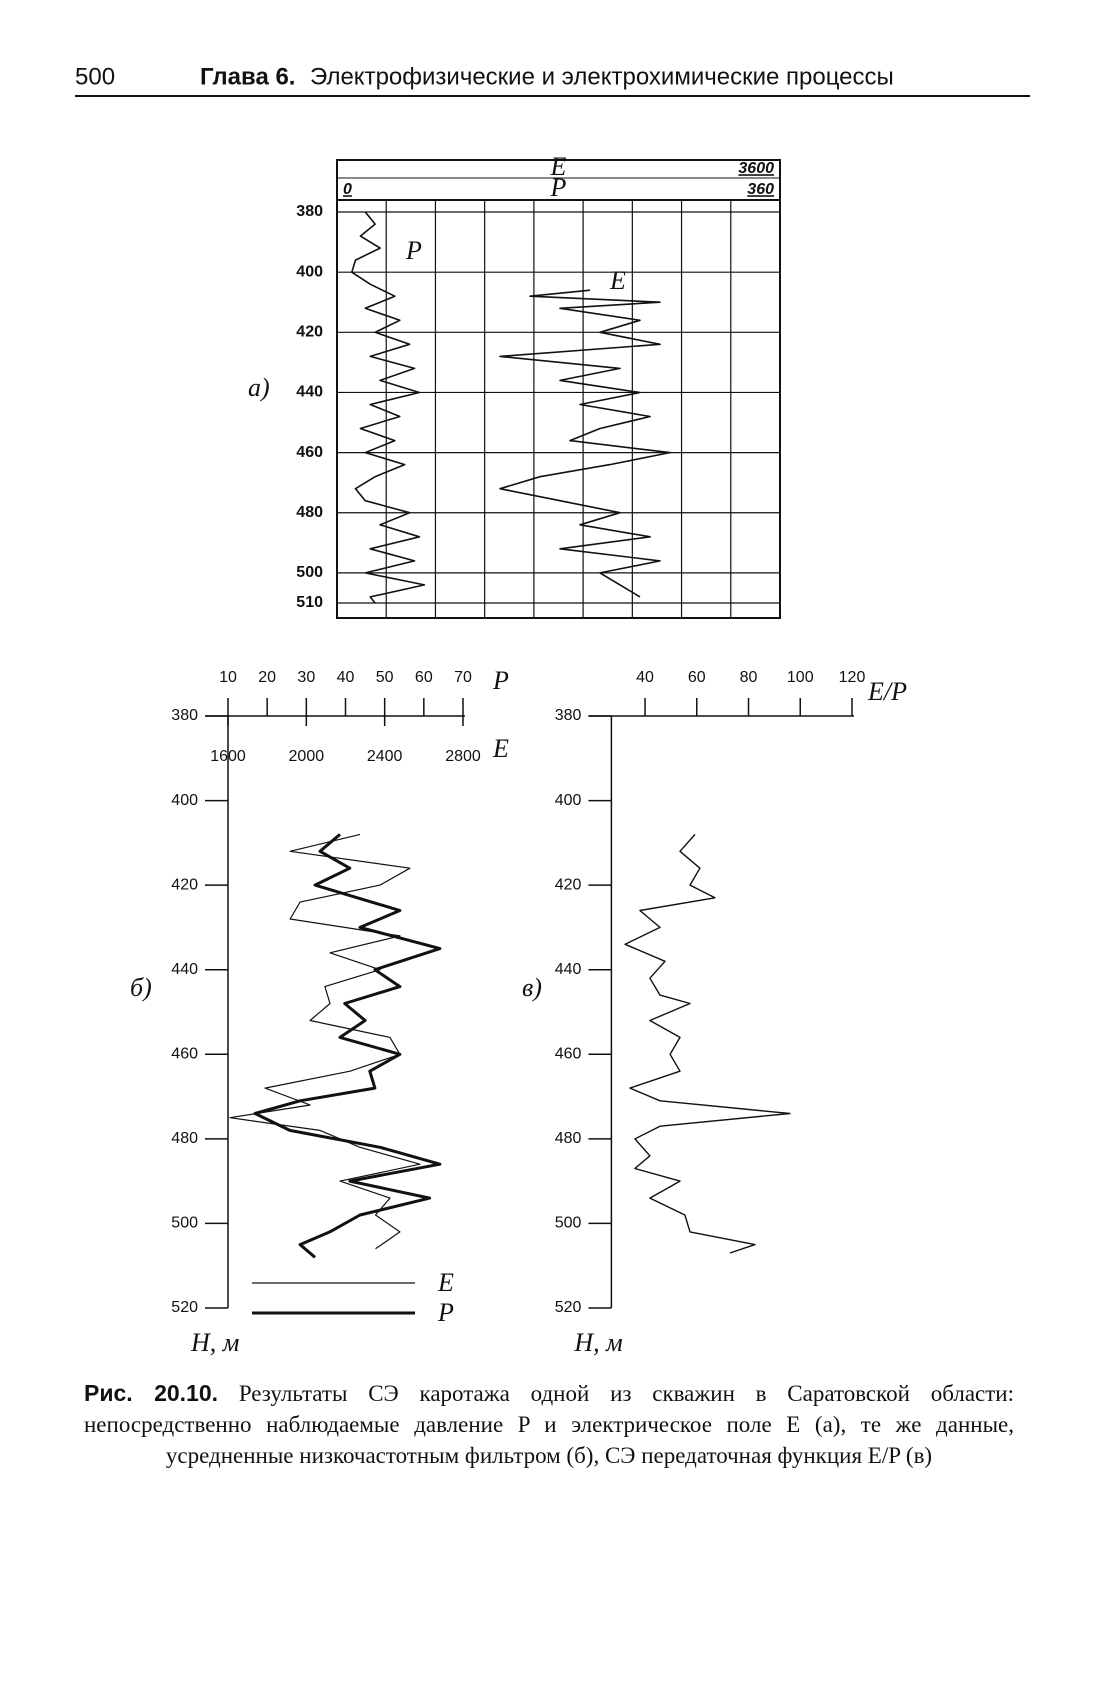 The width and height of the screenshot is (1097, 1684). I want to click on value2-axis-label: E, so click(500, 748).